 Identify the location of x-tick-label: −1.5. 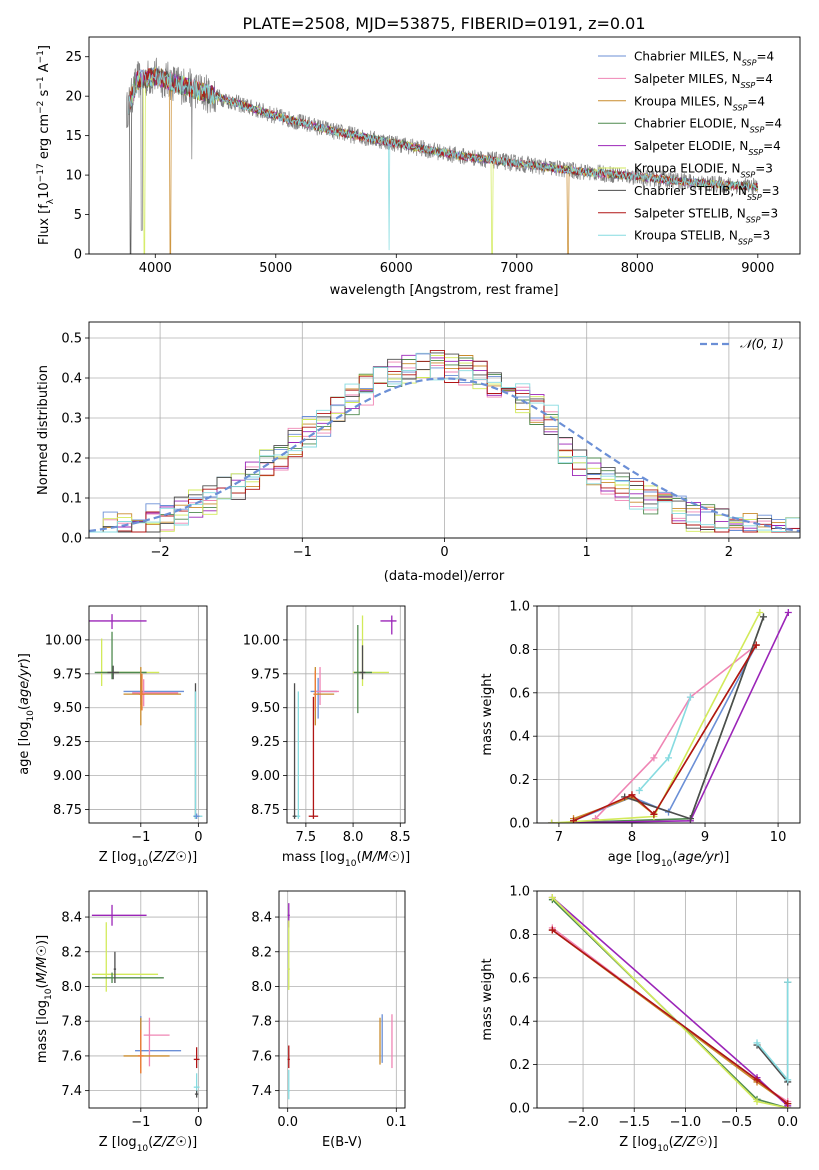
(634, 1122).